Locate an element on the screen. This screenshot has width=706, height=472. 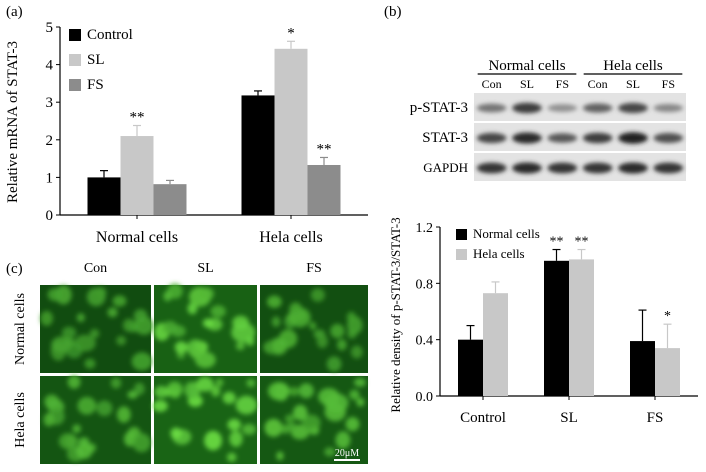
bar-control is located at coordinates (258, 155).